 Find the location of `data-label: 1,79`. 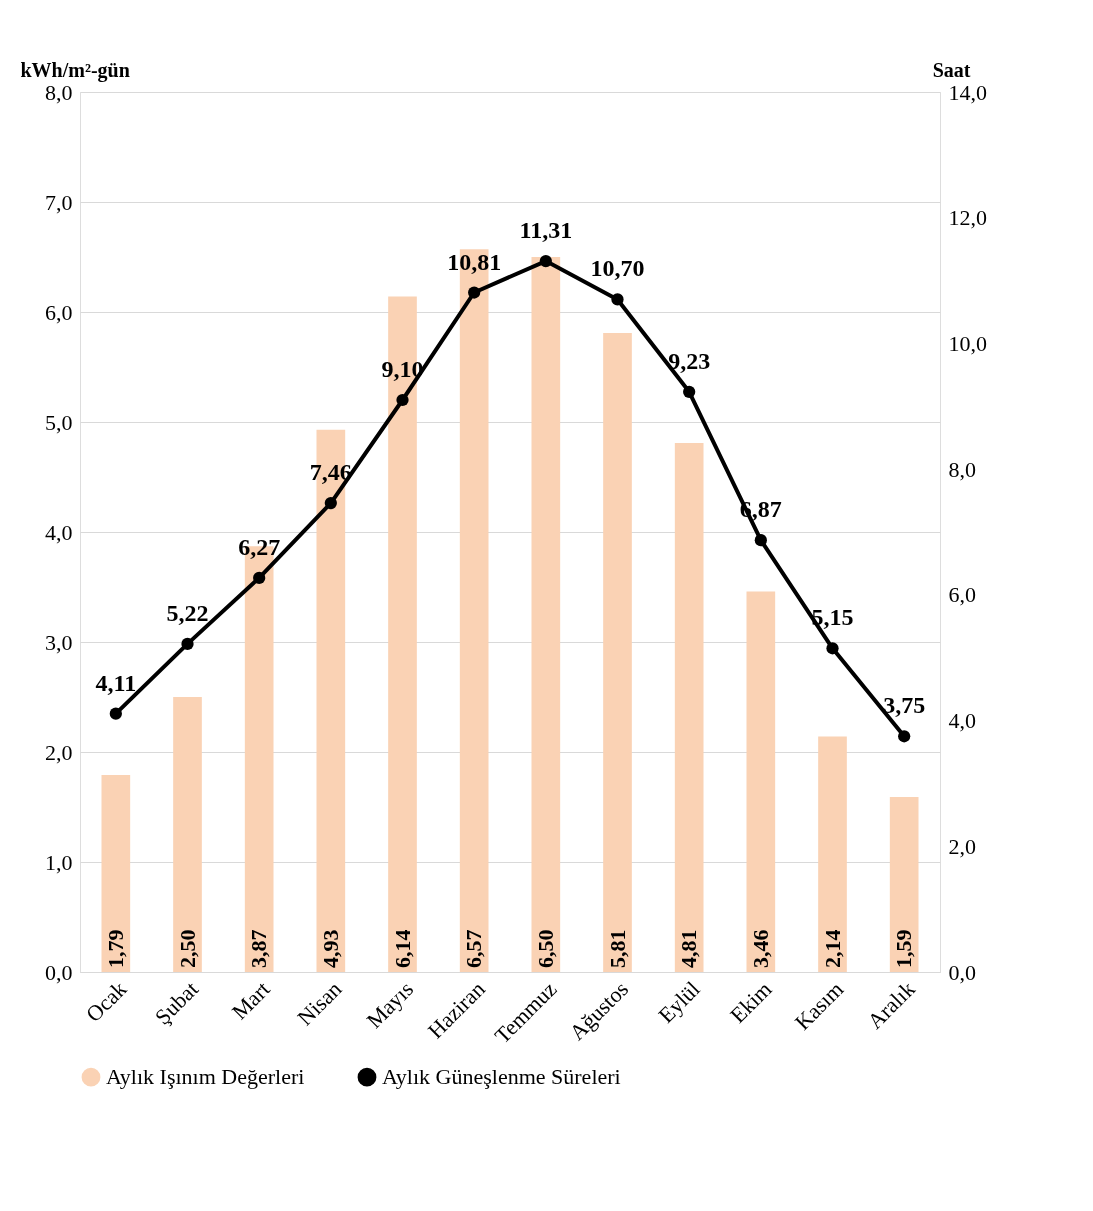

data-label: 1,79 is located at coordinates (115, 948).